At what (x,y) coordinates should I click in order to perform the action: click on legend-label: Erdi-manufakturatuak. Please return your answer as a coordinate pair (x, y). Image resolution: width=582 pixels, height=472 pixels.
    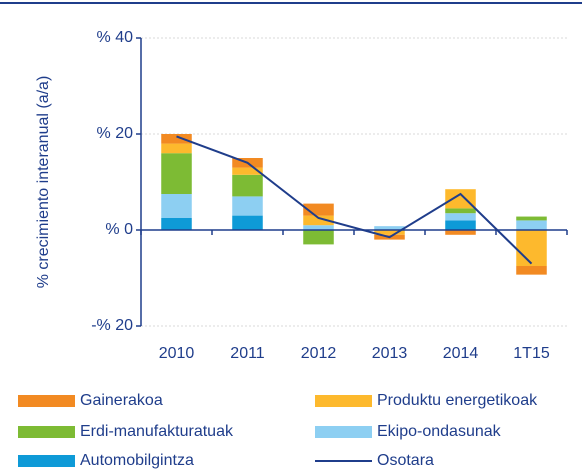
    Looking at the image, I should click on (157, 431).